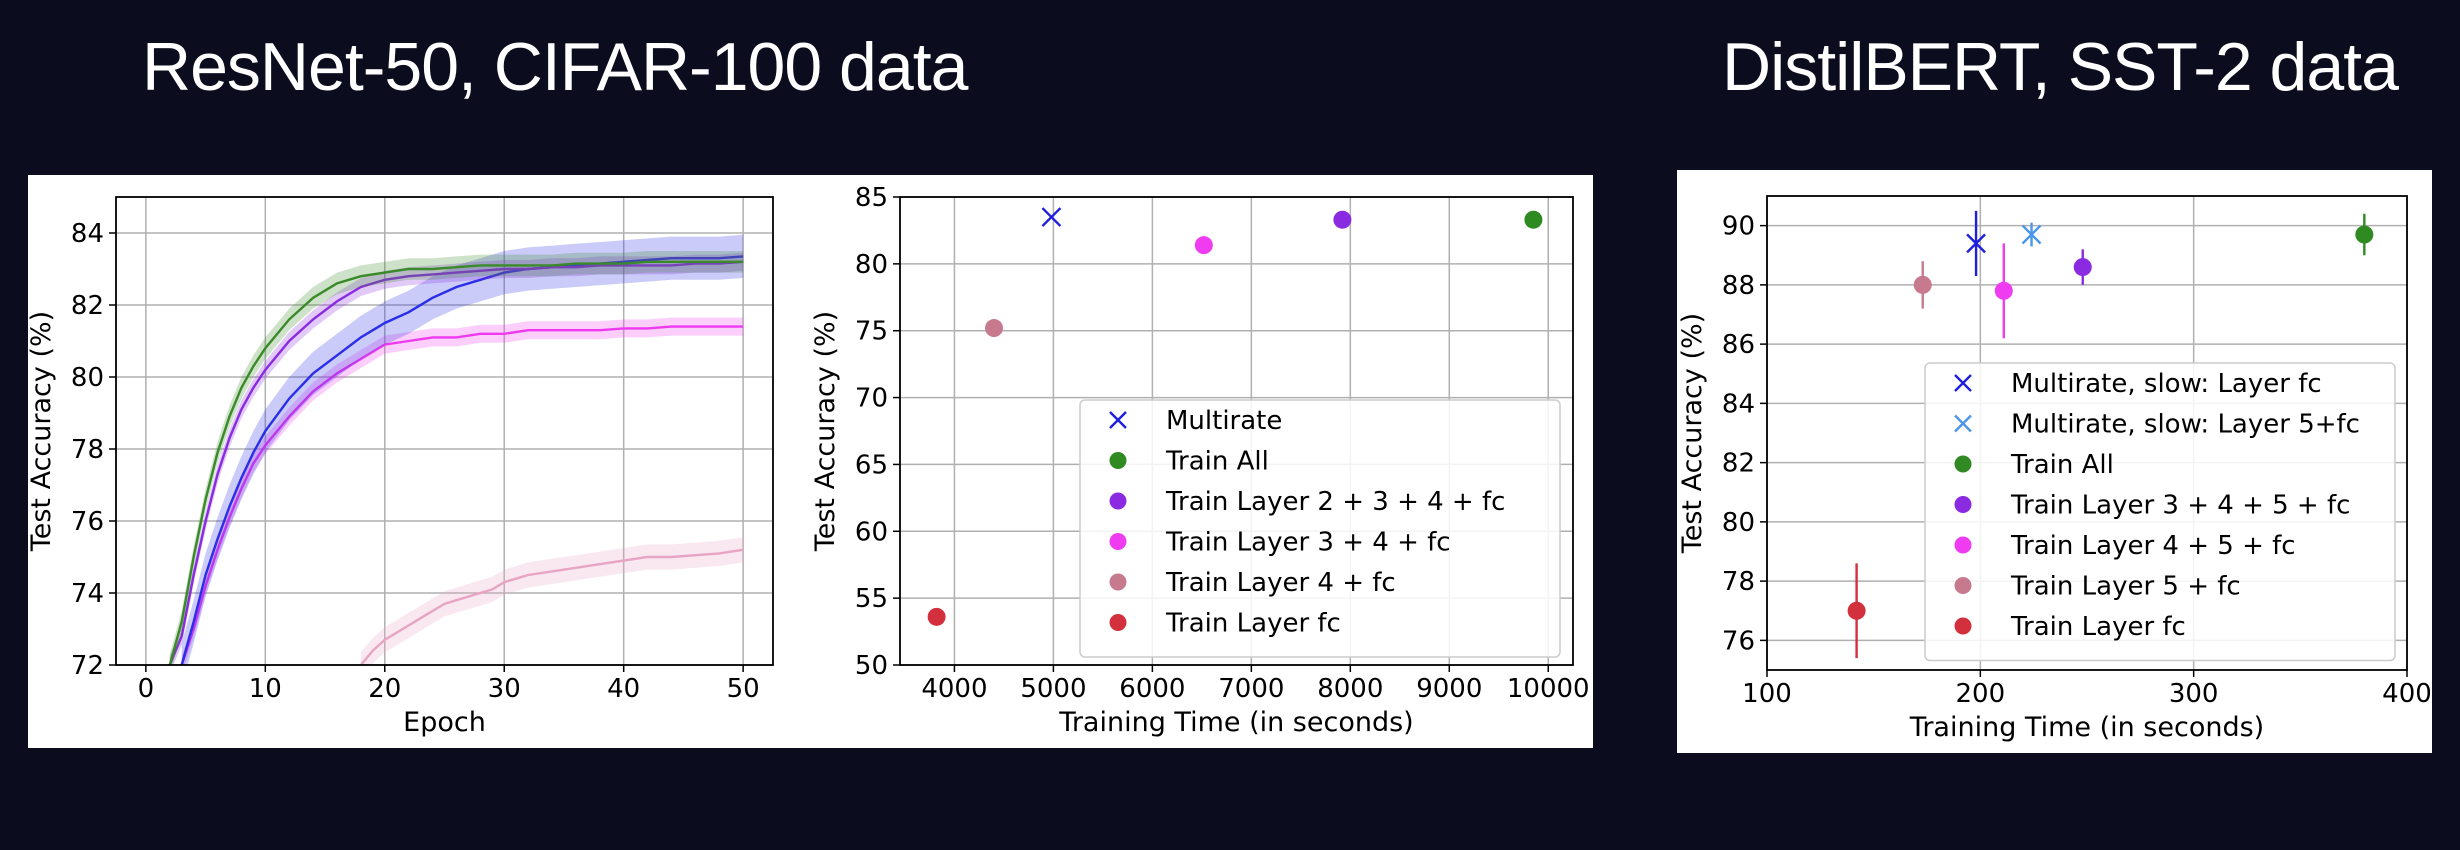 The height and width of the screenshot is (850, 2460). I want to click on y-tick-label: 50, so click(871, 666).